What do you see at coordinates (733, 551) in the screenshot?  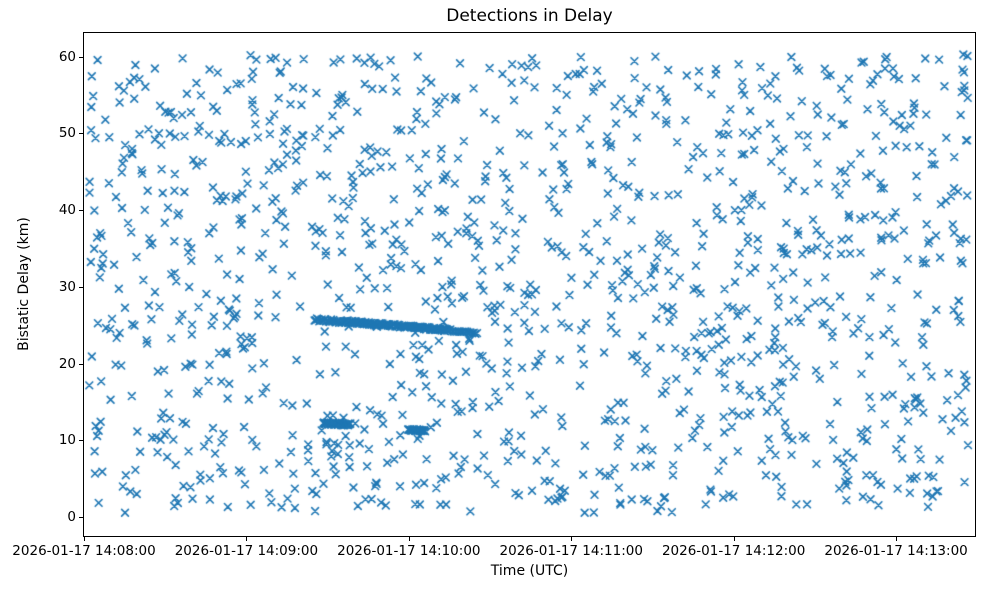 I see `x-tick-label: 2026-01-17 14:12:00` at bounding box center [733, 551].